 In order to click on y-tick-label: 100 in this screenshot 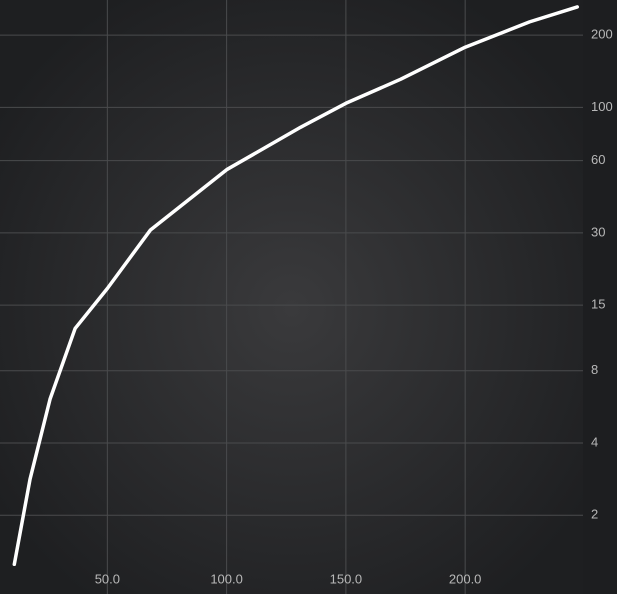, I will do `click(602, 106)`.